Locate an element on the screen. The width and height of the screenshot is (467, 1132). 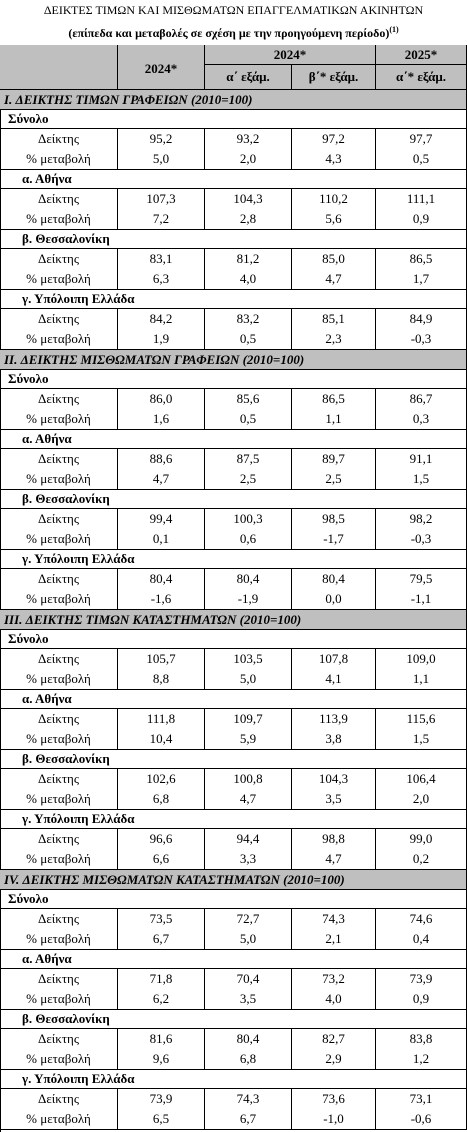
value-cell: 115,6 1,5 is located at coordinates (421, 729).